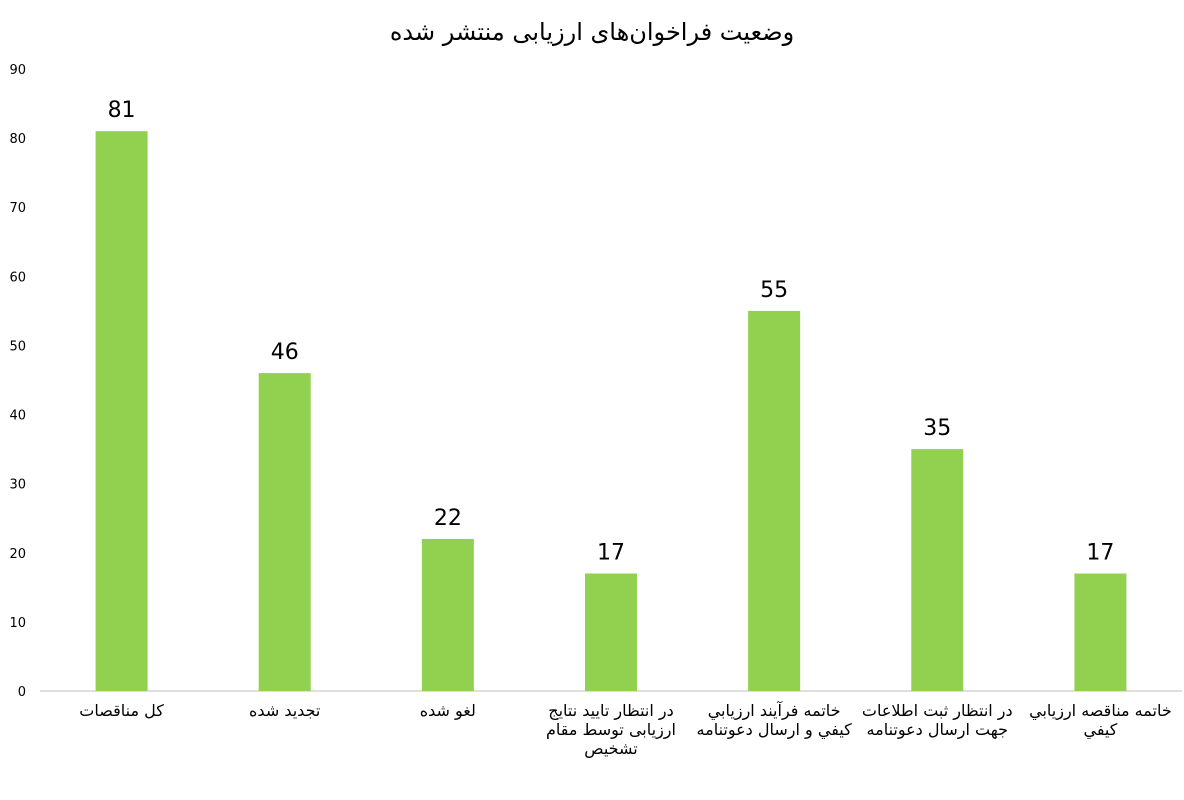 The image size is (1184, 800). Describe the element at coordinates (937, 720) in the screenshot. I see `x-category-label: در انتظار ثبت اطلاعات جهت ارسال دعوتنامه` at that location.